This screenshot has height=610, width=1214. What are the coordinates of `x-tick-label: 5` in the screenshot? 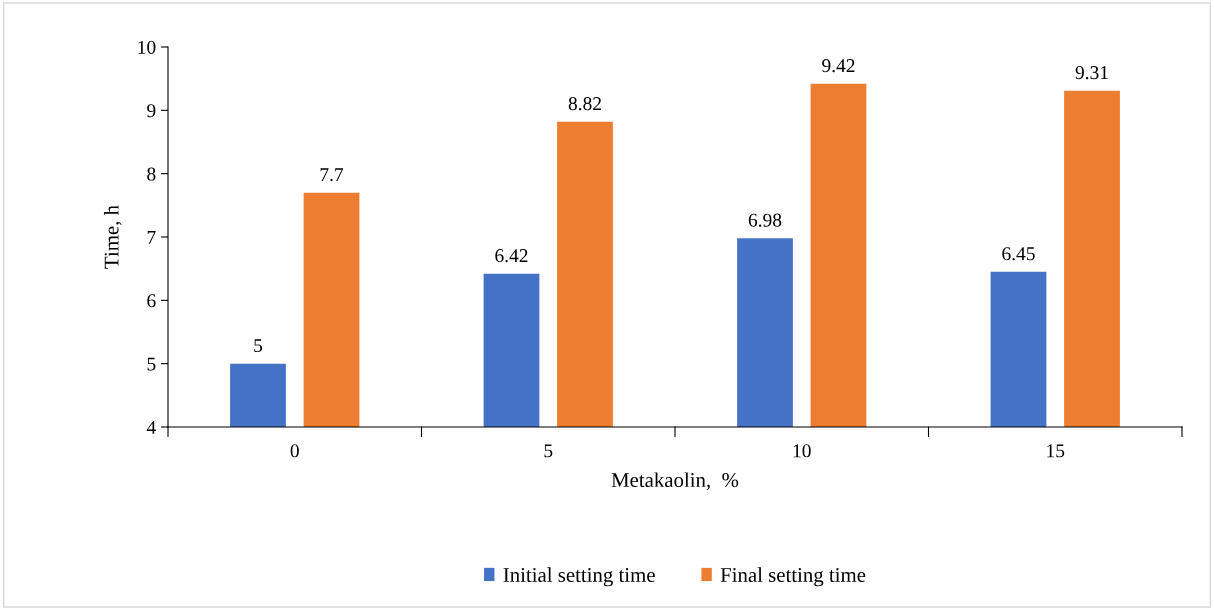 It's located at (548, 451).